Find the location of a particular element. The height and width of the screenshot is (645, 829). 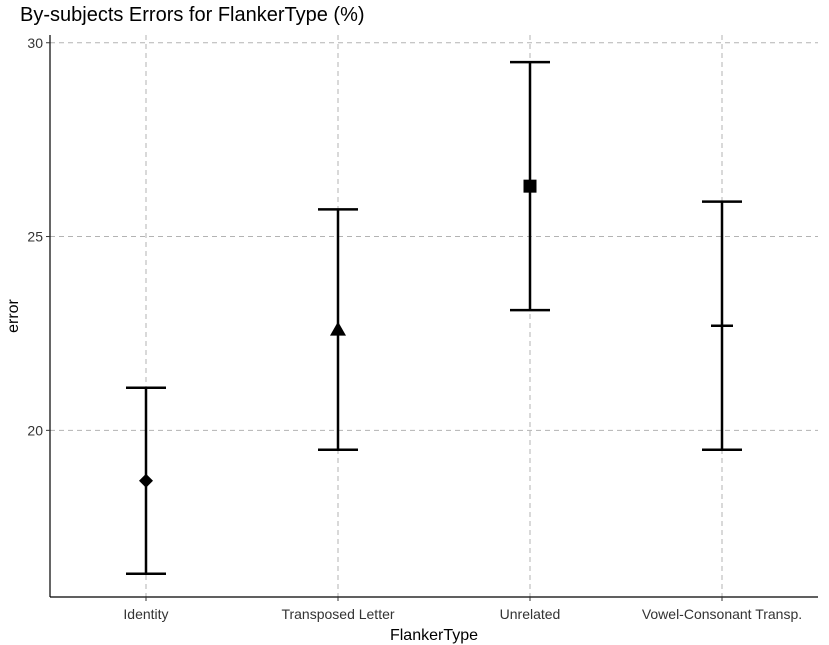

y-tick-label-0: 20 is located at coordinates (35, 430).